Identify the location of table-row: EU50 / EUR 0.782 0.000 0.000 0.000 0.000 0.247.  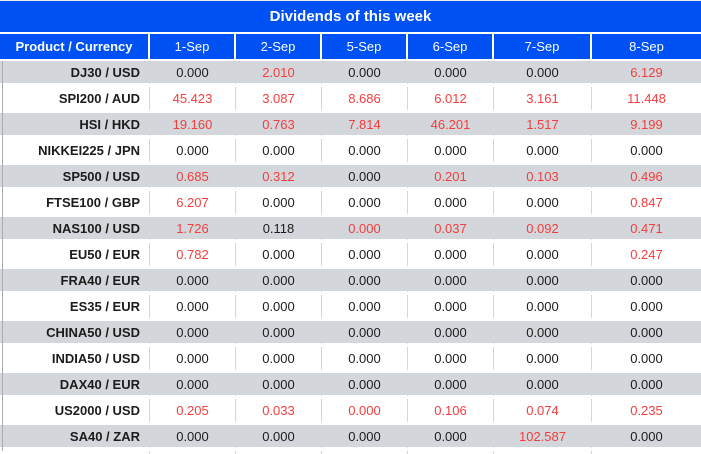
(350, 256).